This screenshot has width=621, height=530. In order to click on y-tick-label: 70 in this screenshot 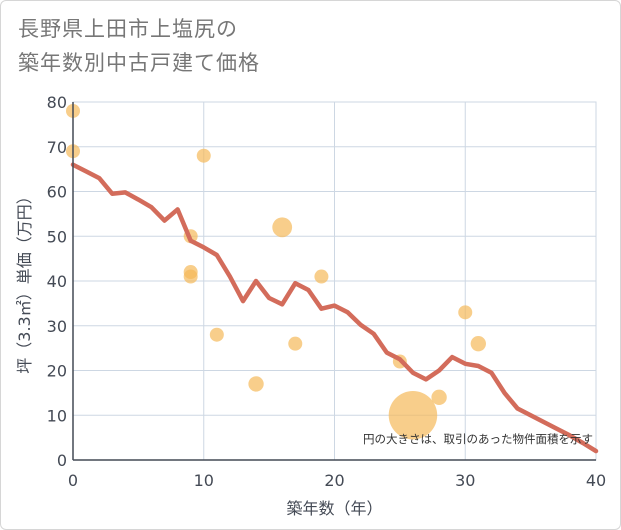, I will do `click(57, 147)`.